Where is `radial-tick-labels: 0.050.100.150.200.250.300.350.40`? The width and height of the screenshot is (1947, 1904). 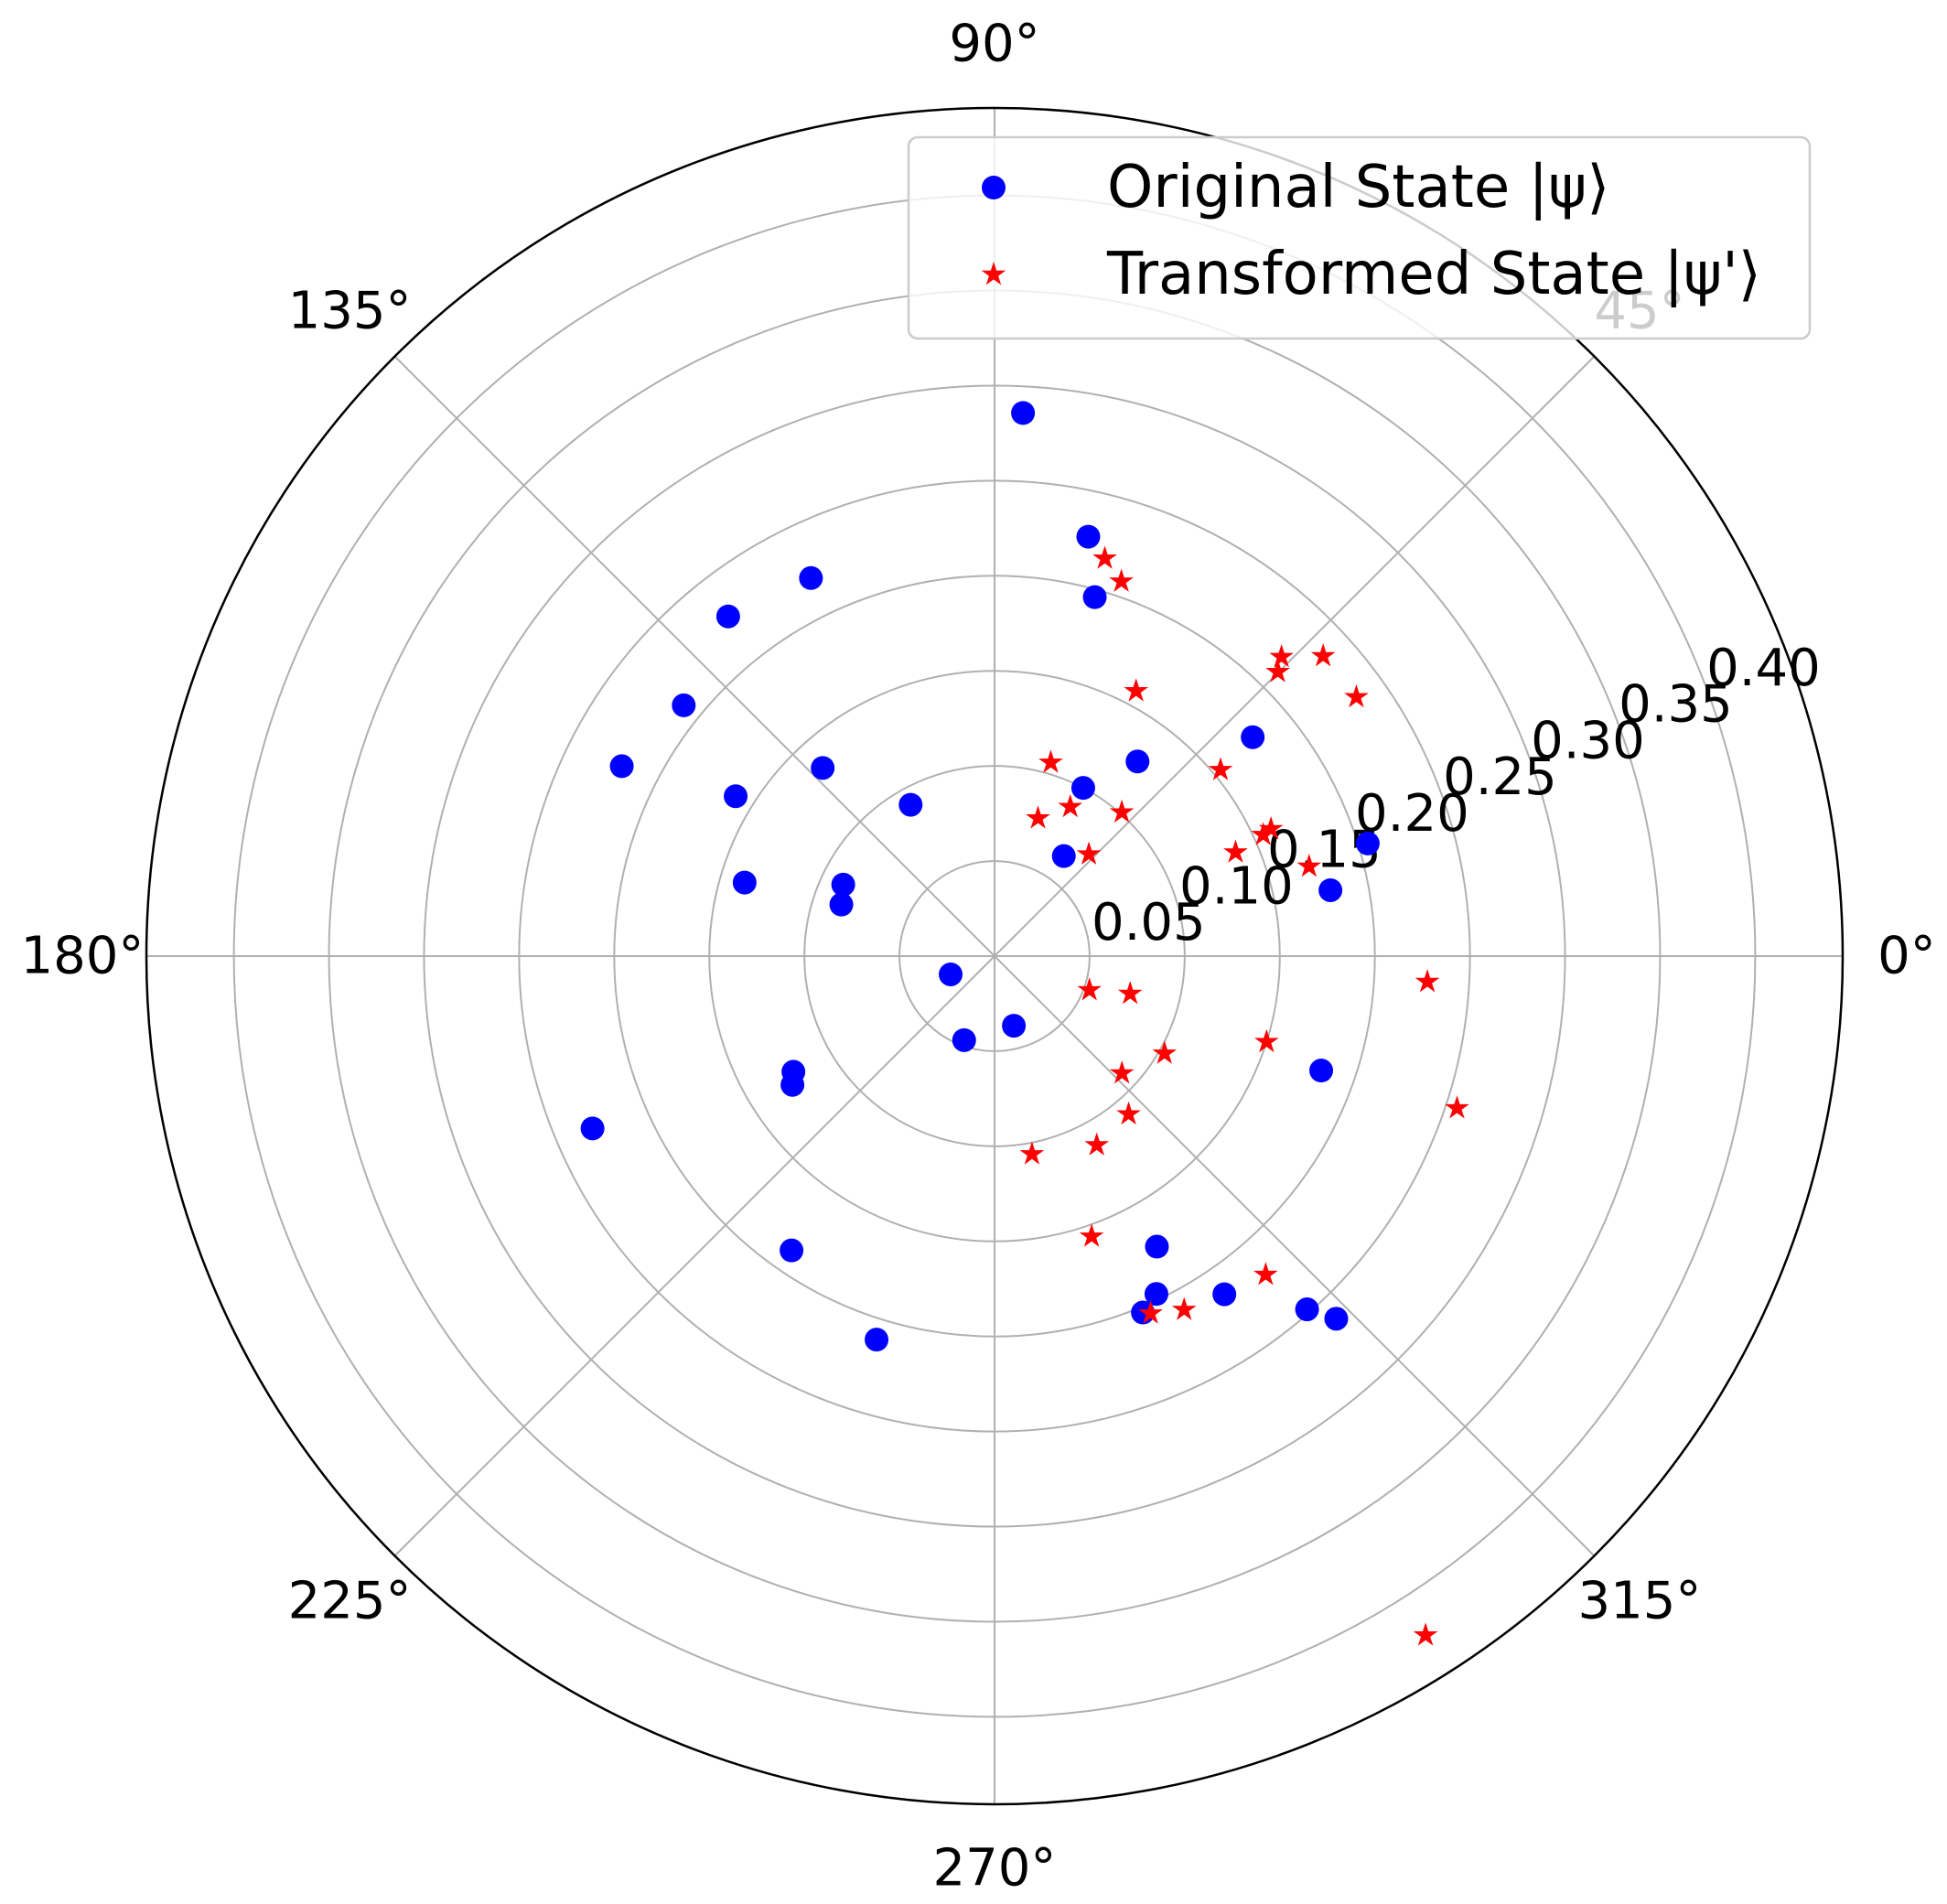 radial-tick-labels: 0.050.100.150.200.250.300.350.40 is located at coordinates (1456, 795).